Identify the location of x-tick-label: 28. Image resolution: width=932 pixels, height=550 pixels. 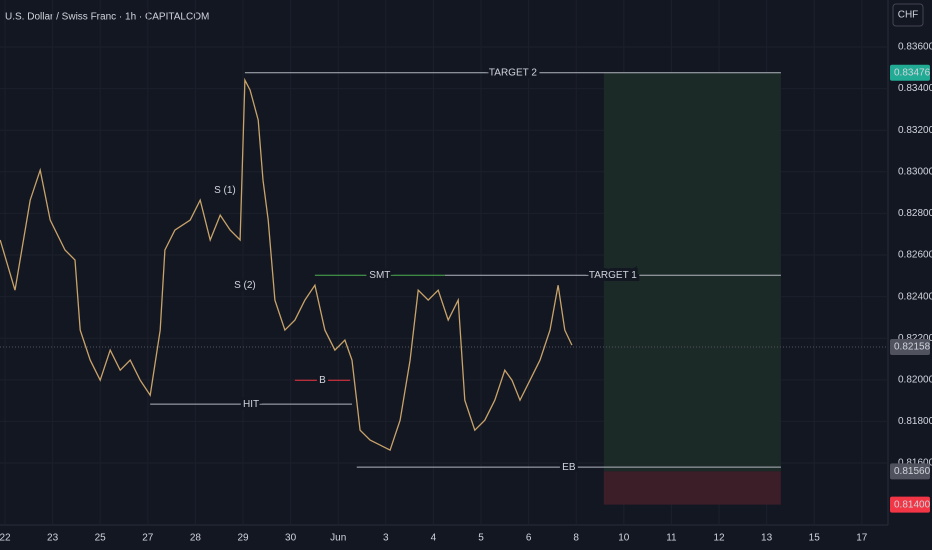
(196, 538).